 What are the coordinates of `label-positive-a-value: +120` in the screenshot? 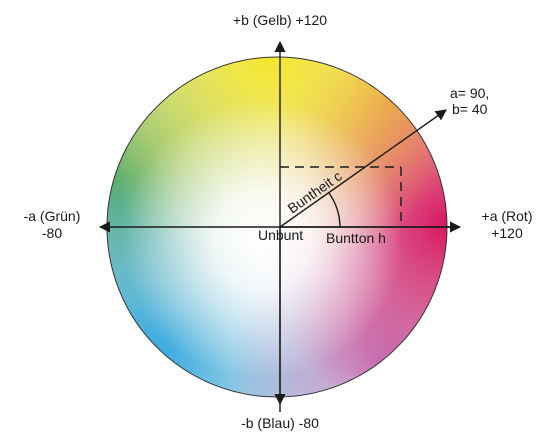 It's located at (507, 233).